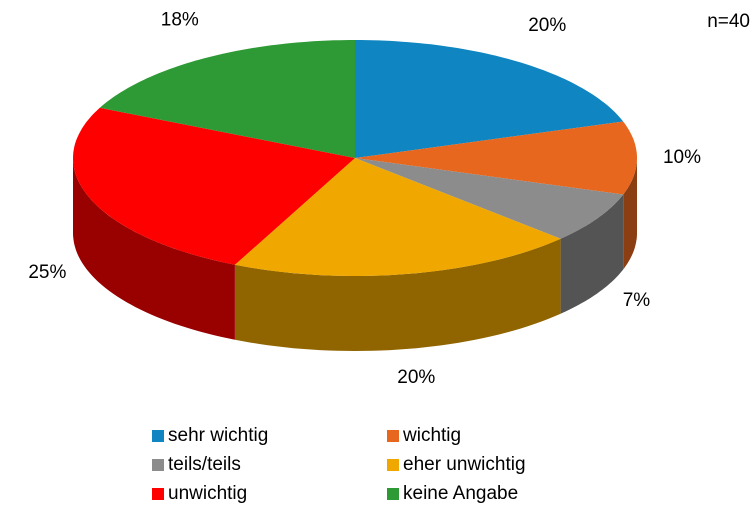 Image resolution: width=755 pixels, height=511 pixels. What do you see at coordinates (204, 464) in the screenshot?
I see `legend-label: teils/teils` at bounding box center [204, 464].